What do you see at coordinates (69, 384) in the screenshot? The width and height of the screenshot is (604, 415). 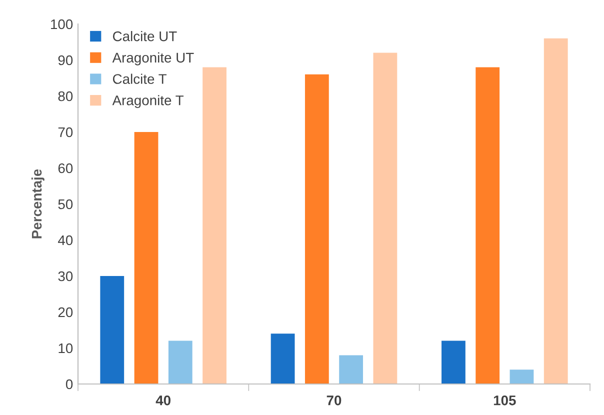 I see `y-tick-label: 0` at bounding box center [69, 384].